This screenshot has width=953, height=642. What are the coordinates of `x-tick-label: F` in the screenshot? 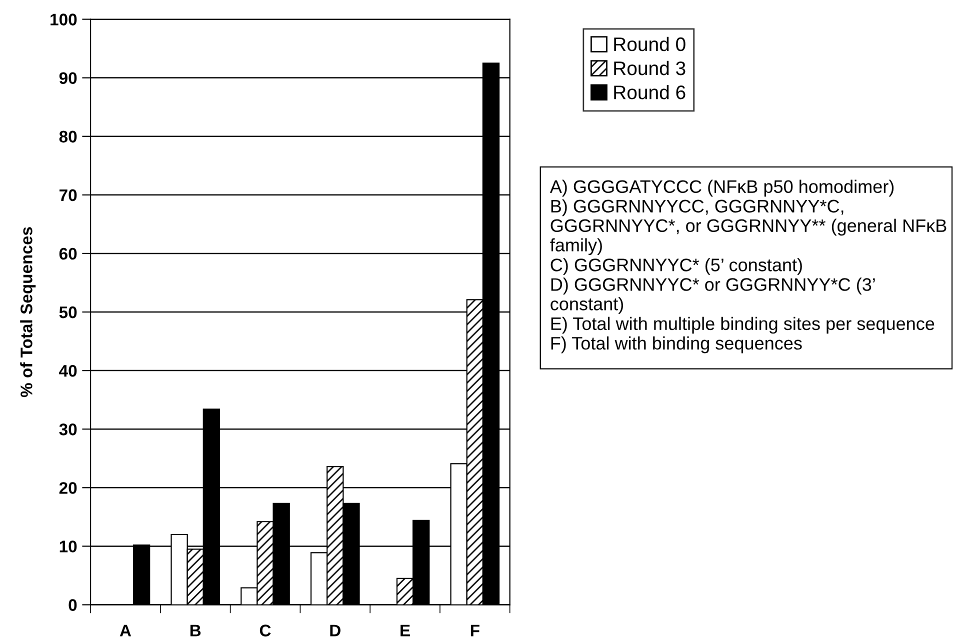 It's located at (475, 630).